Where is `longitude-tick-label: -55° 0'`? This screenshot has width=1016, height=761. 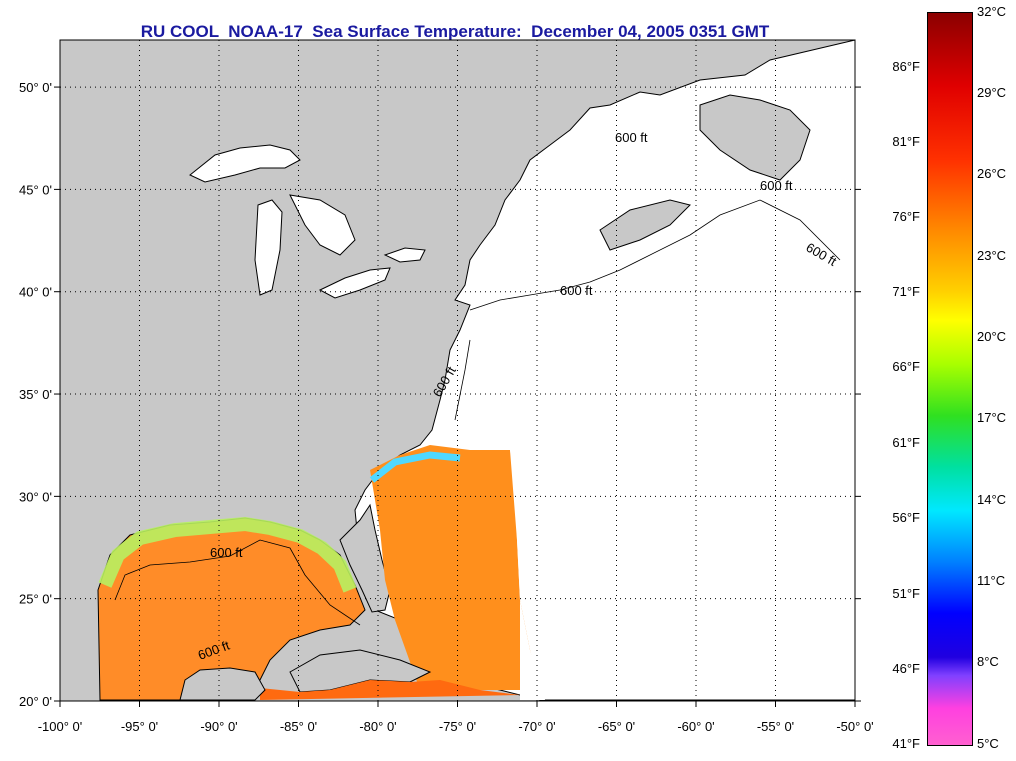
longitude-tick-label: -55° 0' is located at coordinates (775, 726).